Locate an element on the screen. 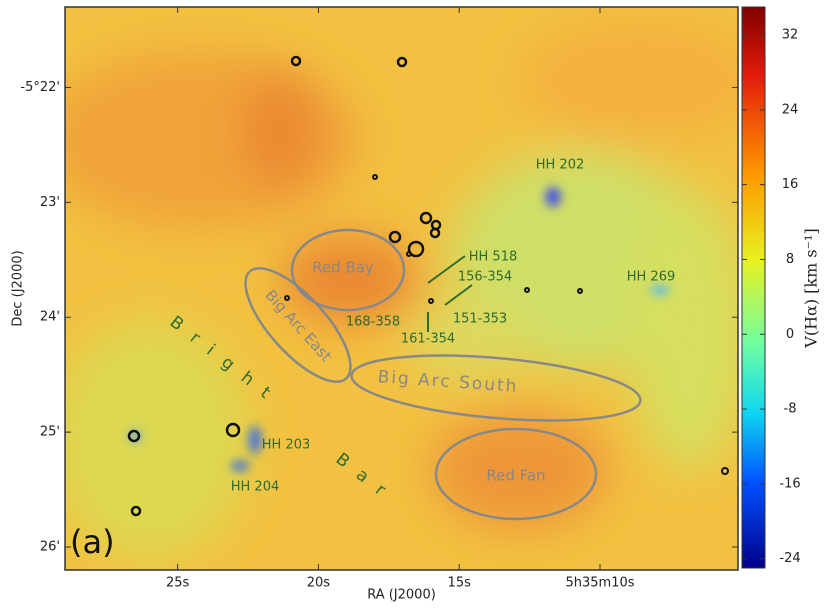 The image size is (830, 610). y-tick-label: 23' is located at coordinates (50, 202).